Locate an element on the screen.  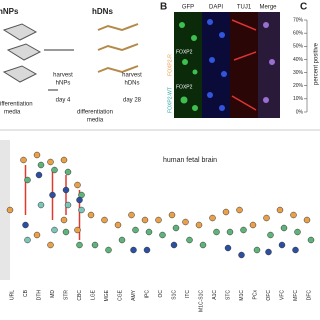
merge is located at coordinates (269, 62).